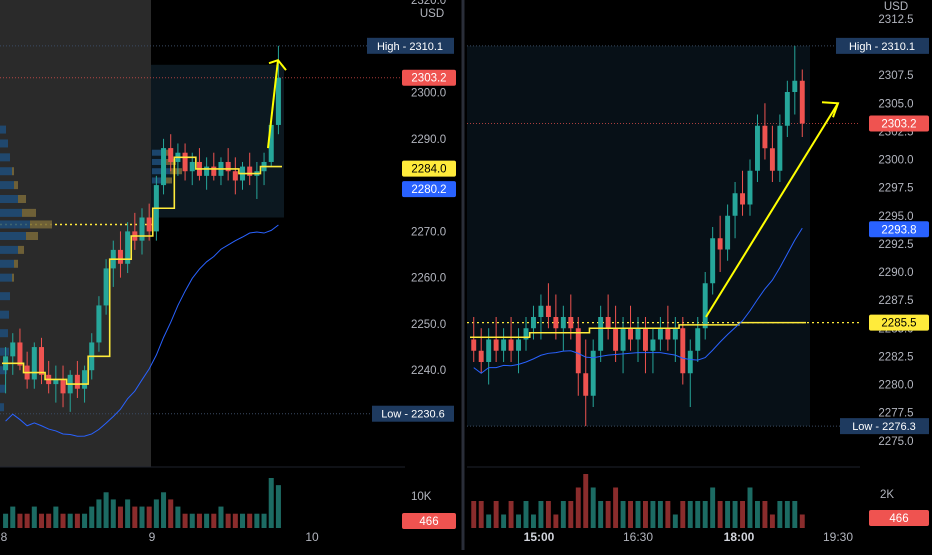  Describe the element at coordinates (638, 300) in the screenshot. I see `moving-average-line` at that location.